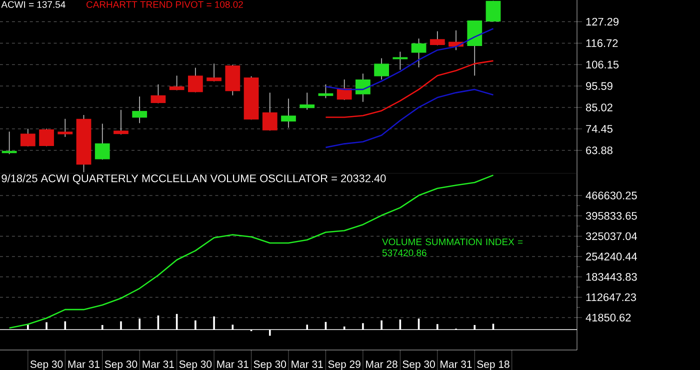 The image size is (700, 370). Describe the element at coordinates (602, 22) in the screenshot. I see `y-tick-label: 127.29` at that location.